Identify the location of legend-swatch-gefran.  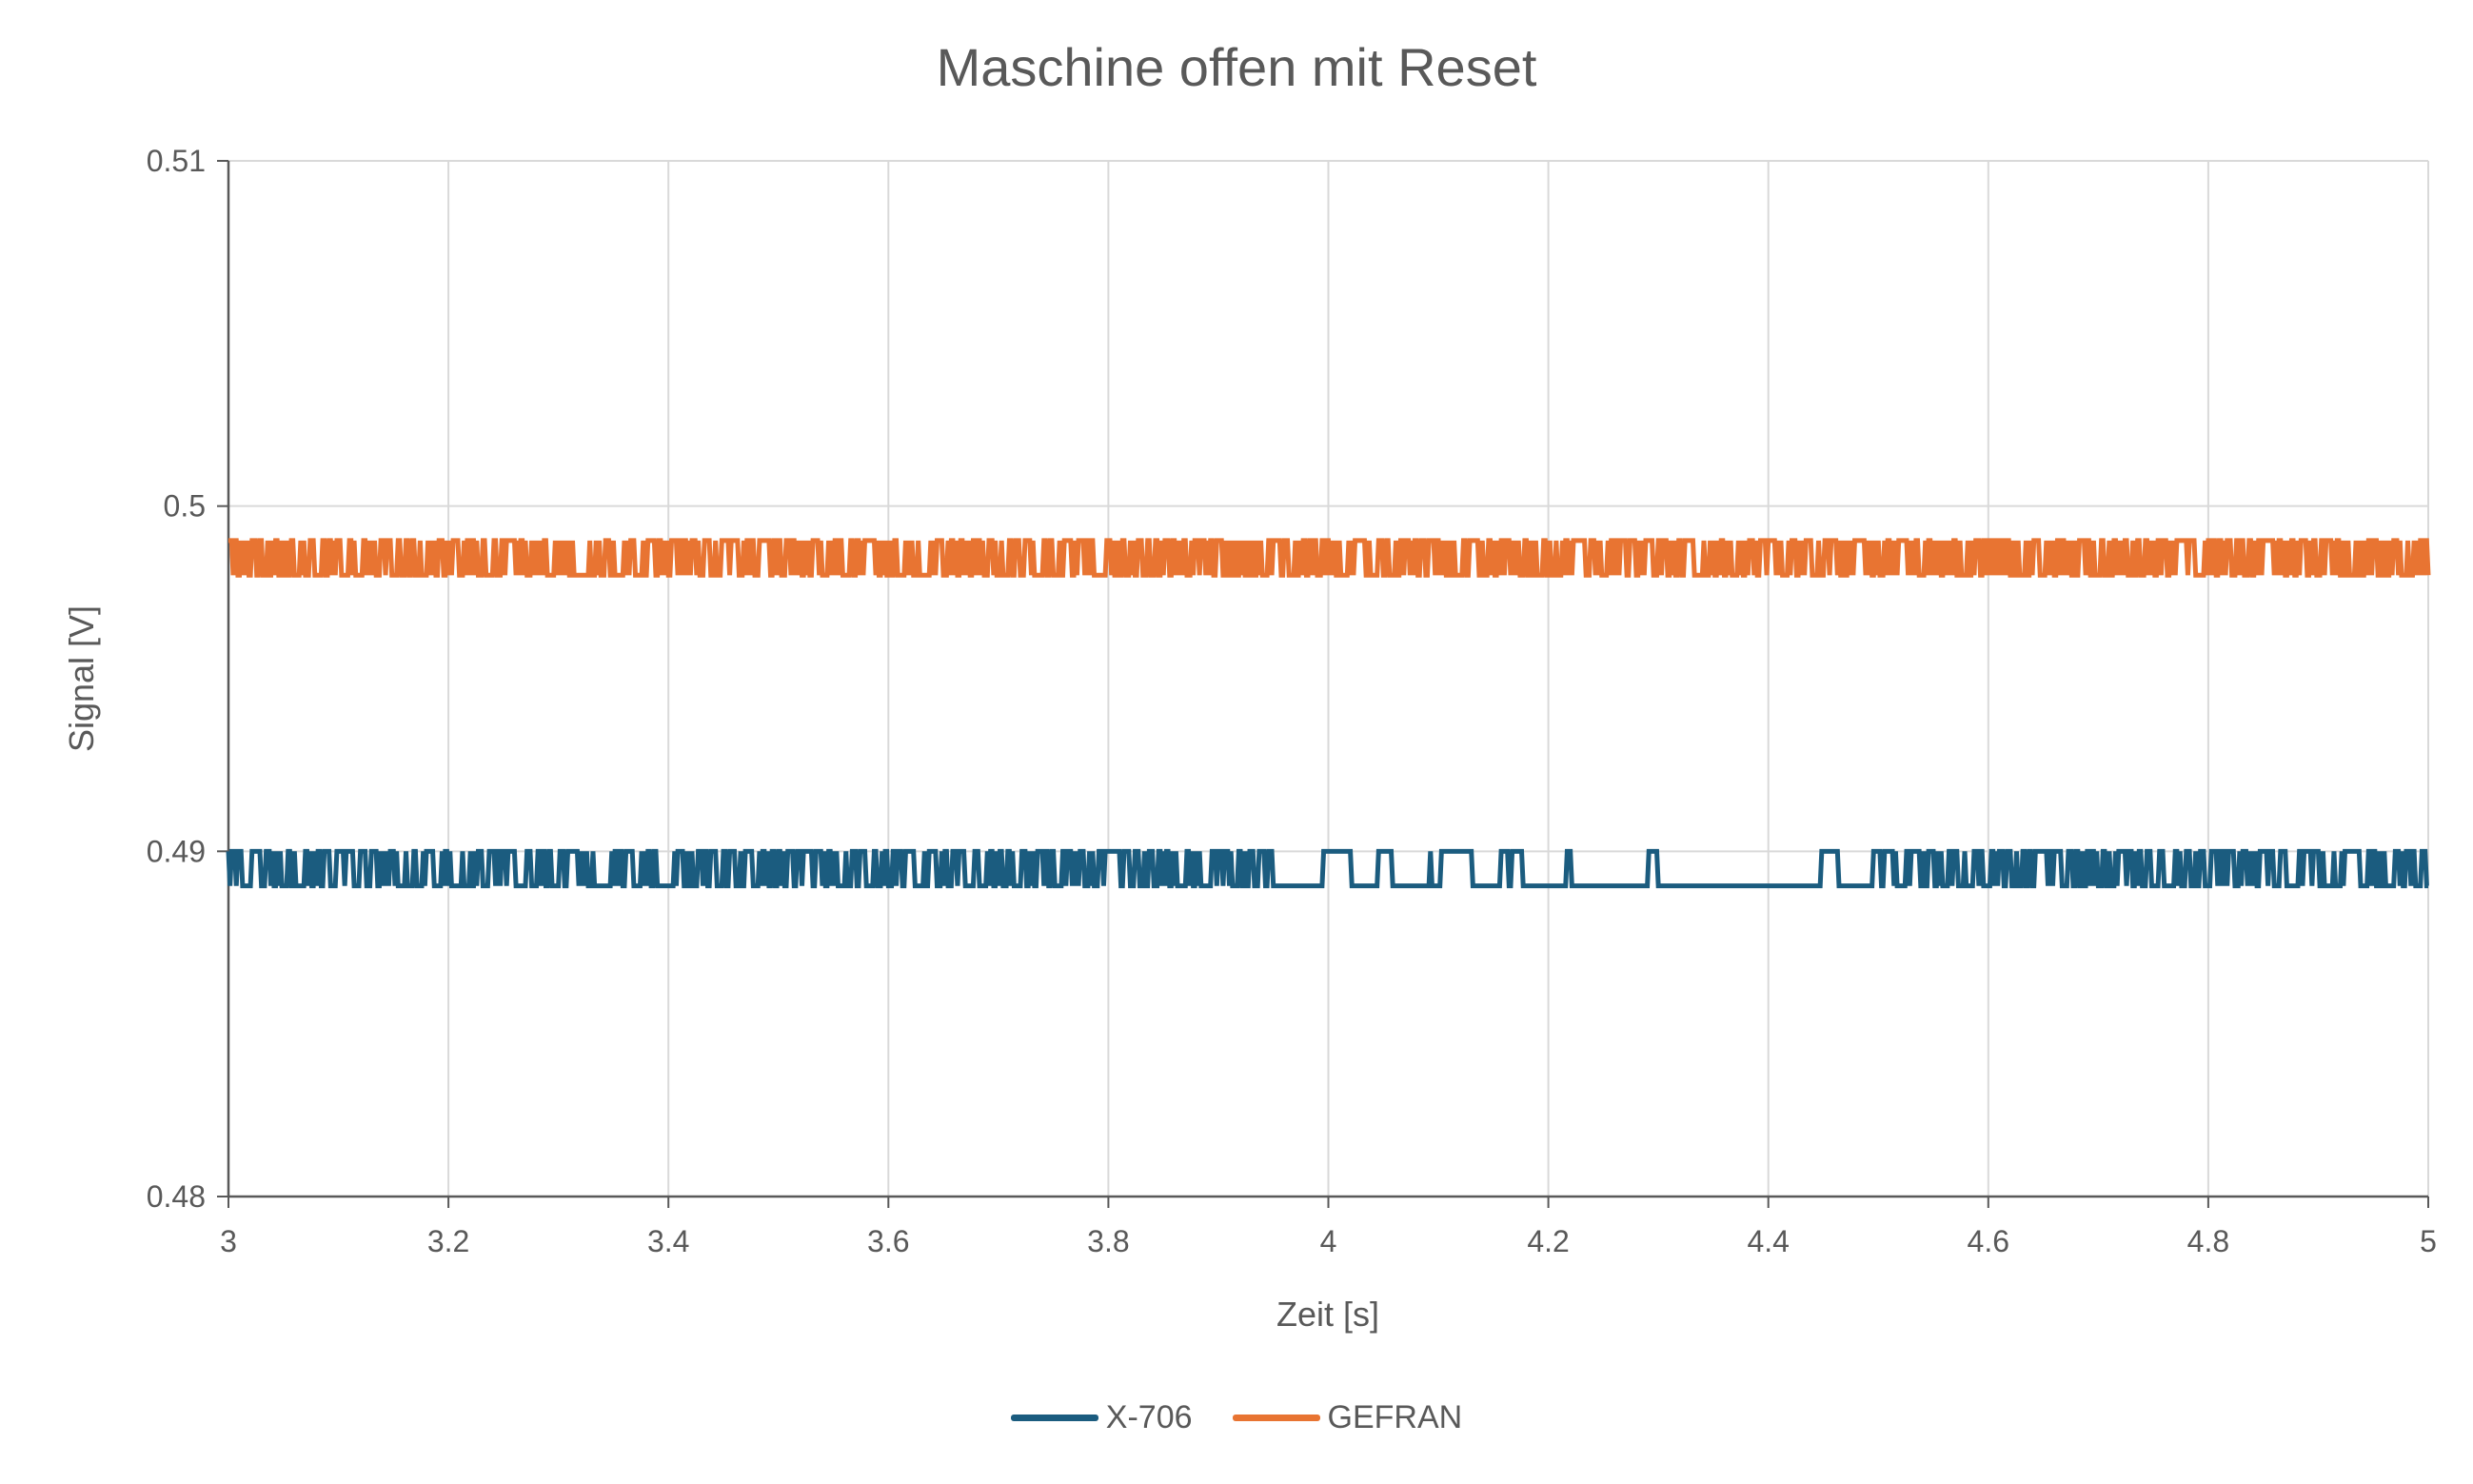
(1276, 1418).